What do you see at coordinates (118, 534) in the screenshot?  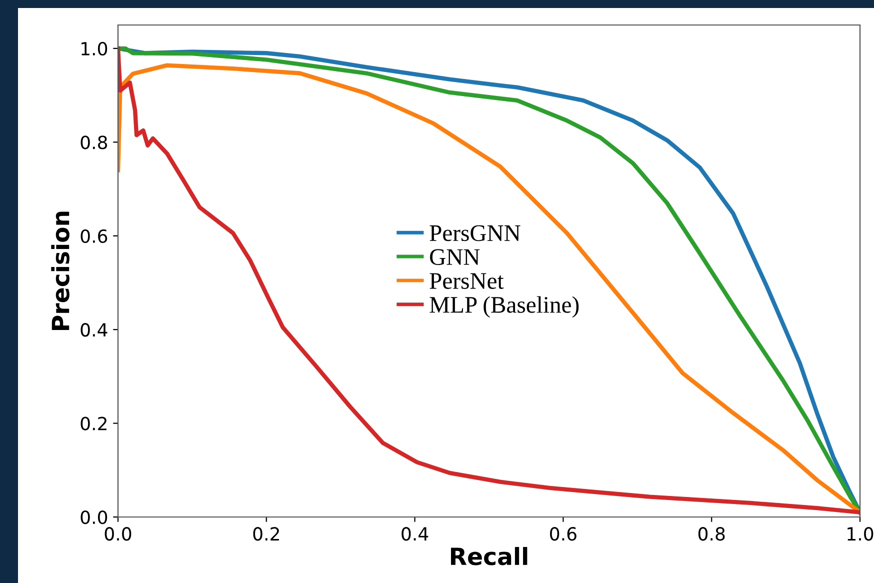 I see `x-tick-label: 0.0` at bounding box center [118, 534].